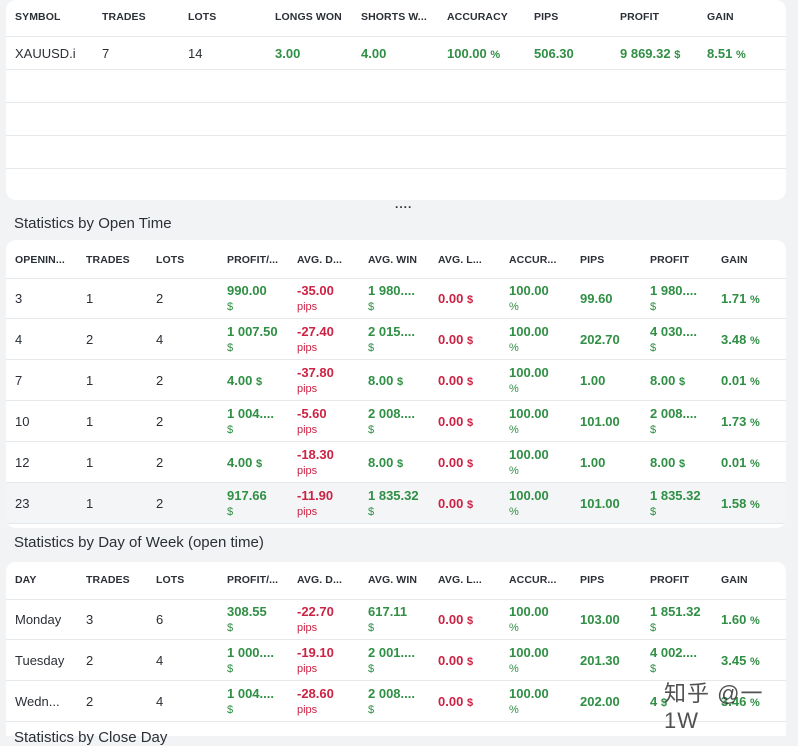 The image size is (798, 746). I want to click on key-value: 23, so click(22, 503).